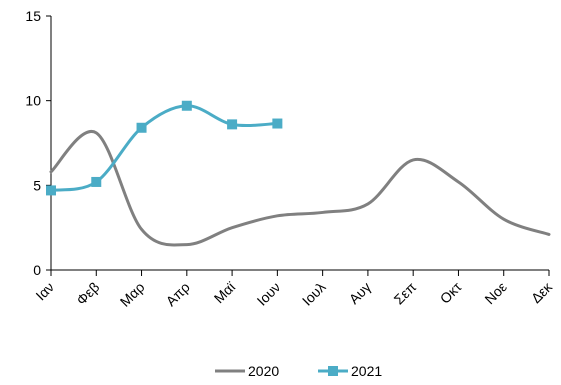 The height and width of the screenshot is (385, 561). Describe the element at coordinates (44, 291) in the screenshot. I see `x-tick-label: Ιαν` at that location.